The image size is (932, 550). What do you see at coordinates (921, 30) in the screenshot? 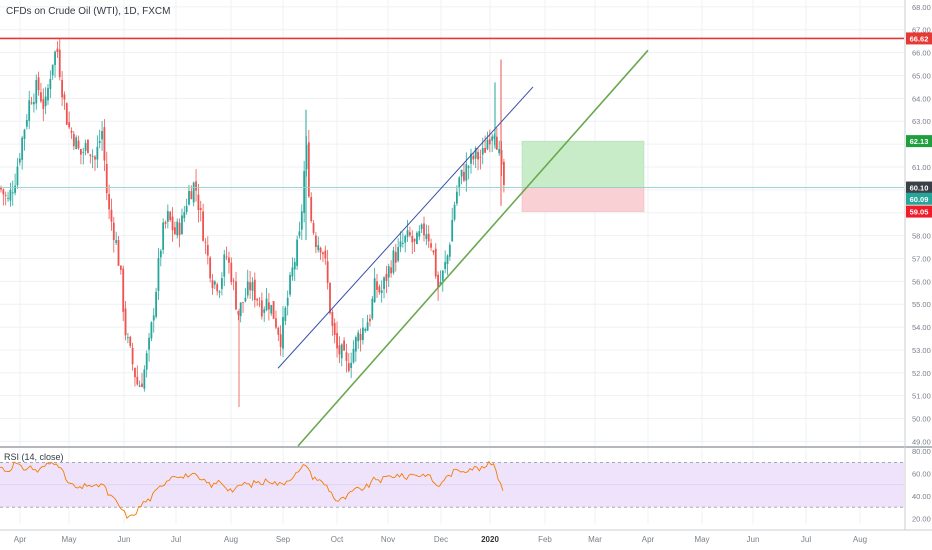
I see `price-tick-label: 67.00` at bounding box center [921, 30].